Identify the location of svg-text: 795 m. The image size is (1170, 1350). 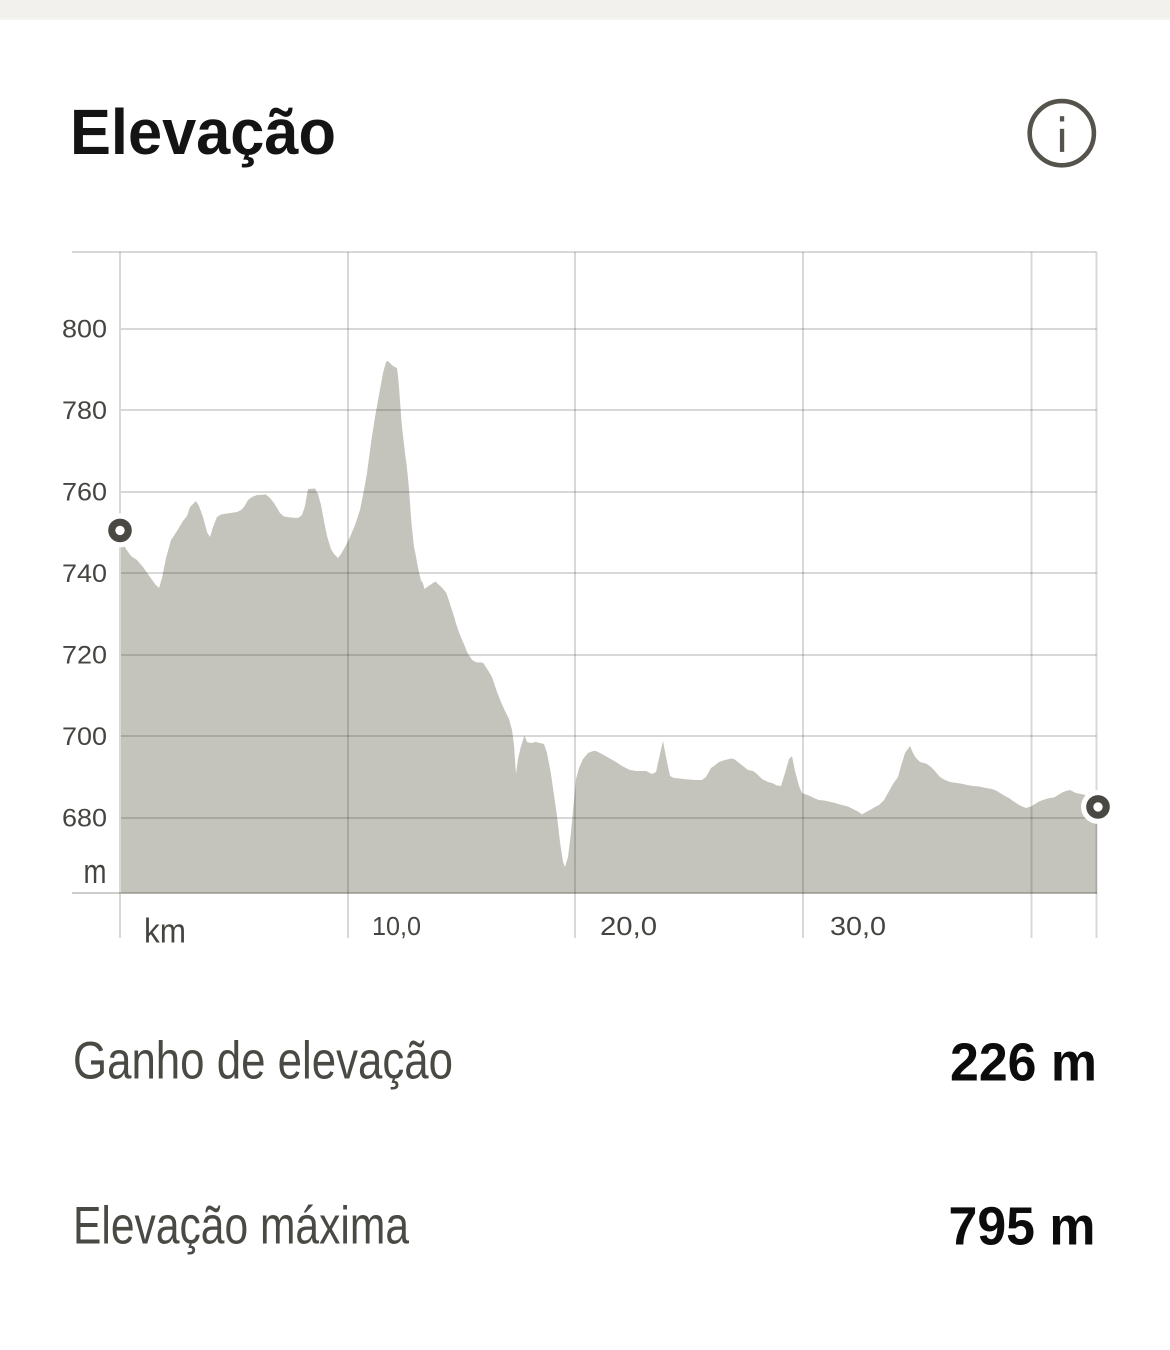
(1022, 1227).